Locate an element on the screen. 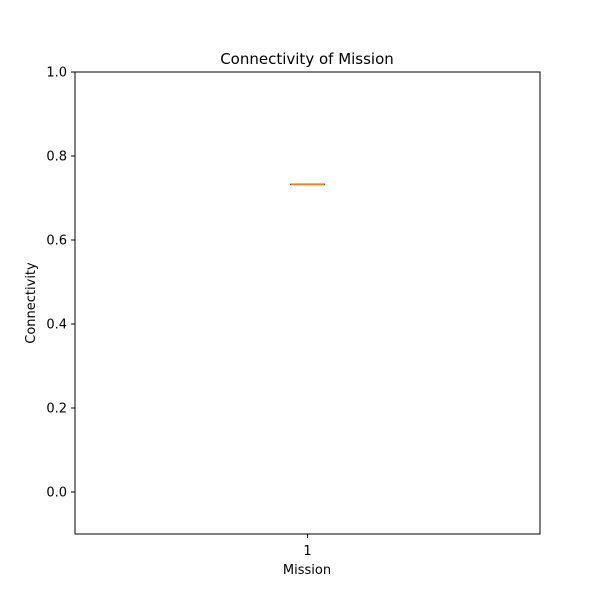 Image resolution: width=600 pixels, height=600 pixels. y-tick-label: 1.0 is located at coordinates (56, 73).